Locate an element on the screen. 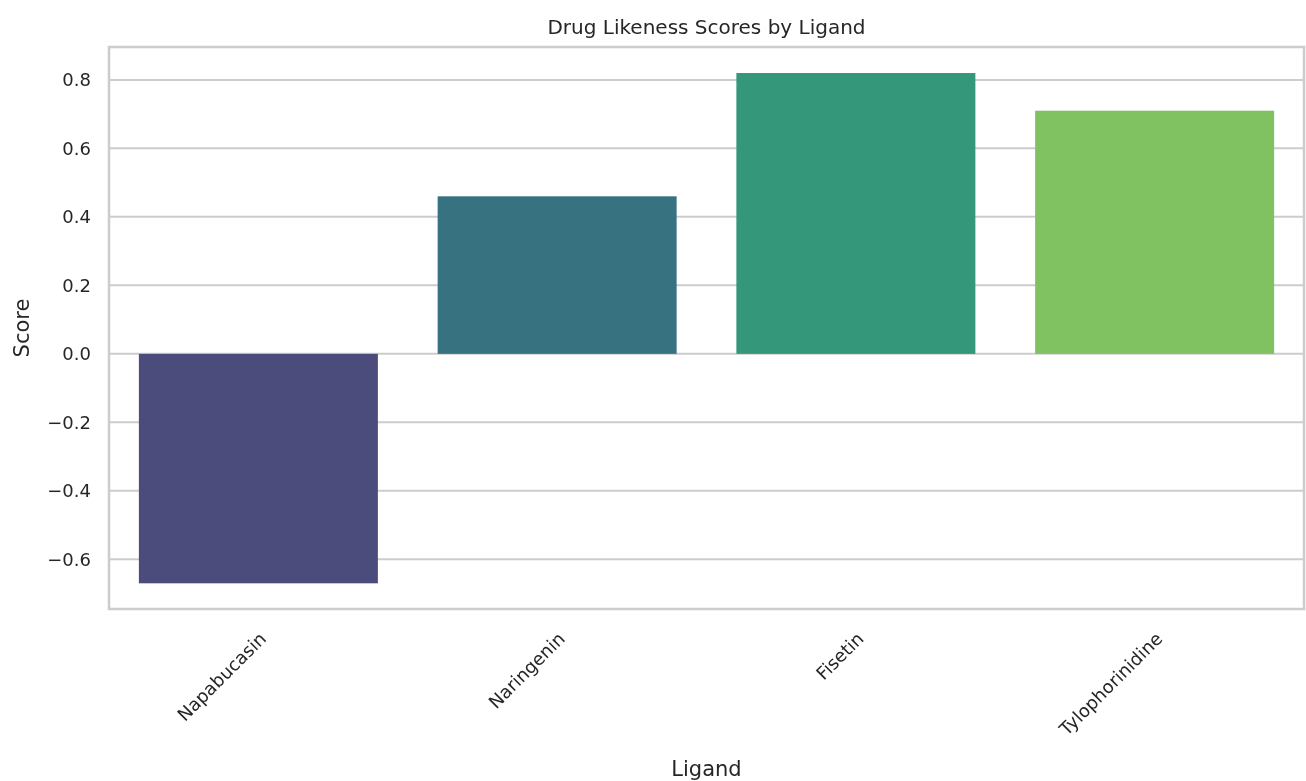 The height and width of the screenshot is (781, 1306). y-tick-label: −0.6 is located at coordinates (69, 559).